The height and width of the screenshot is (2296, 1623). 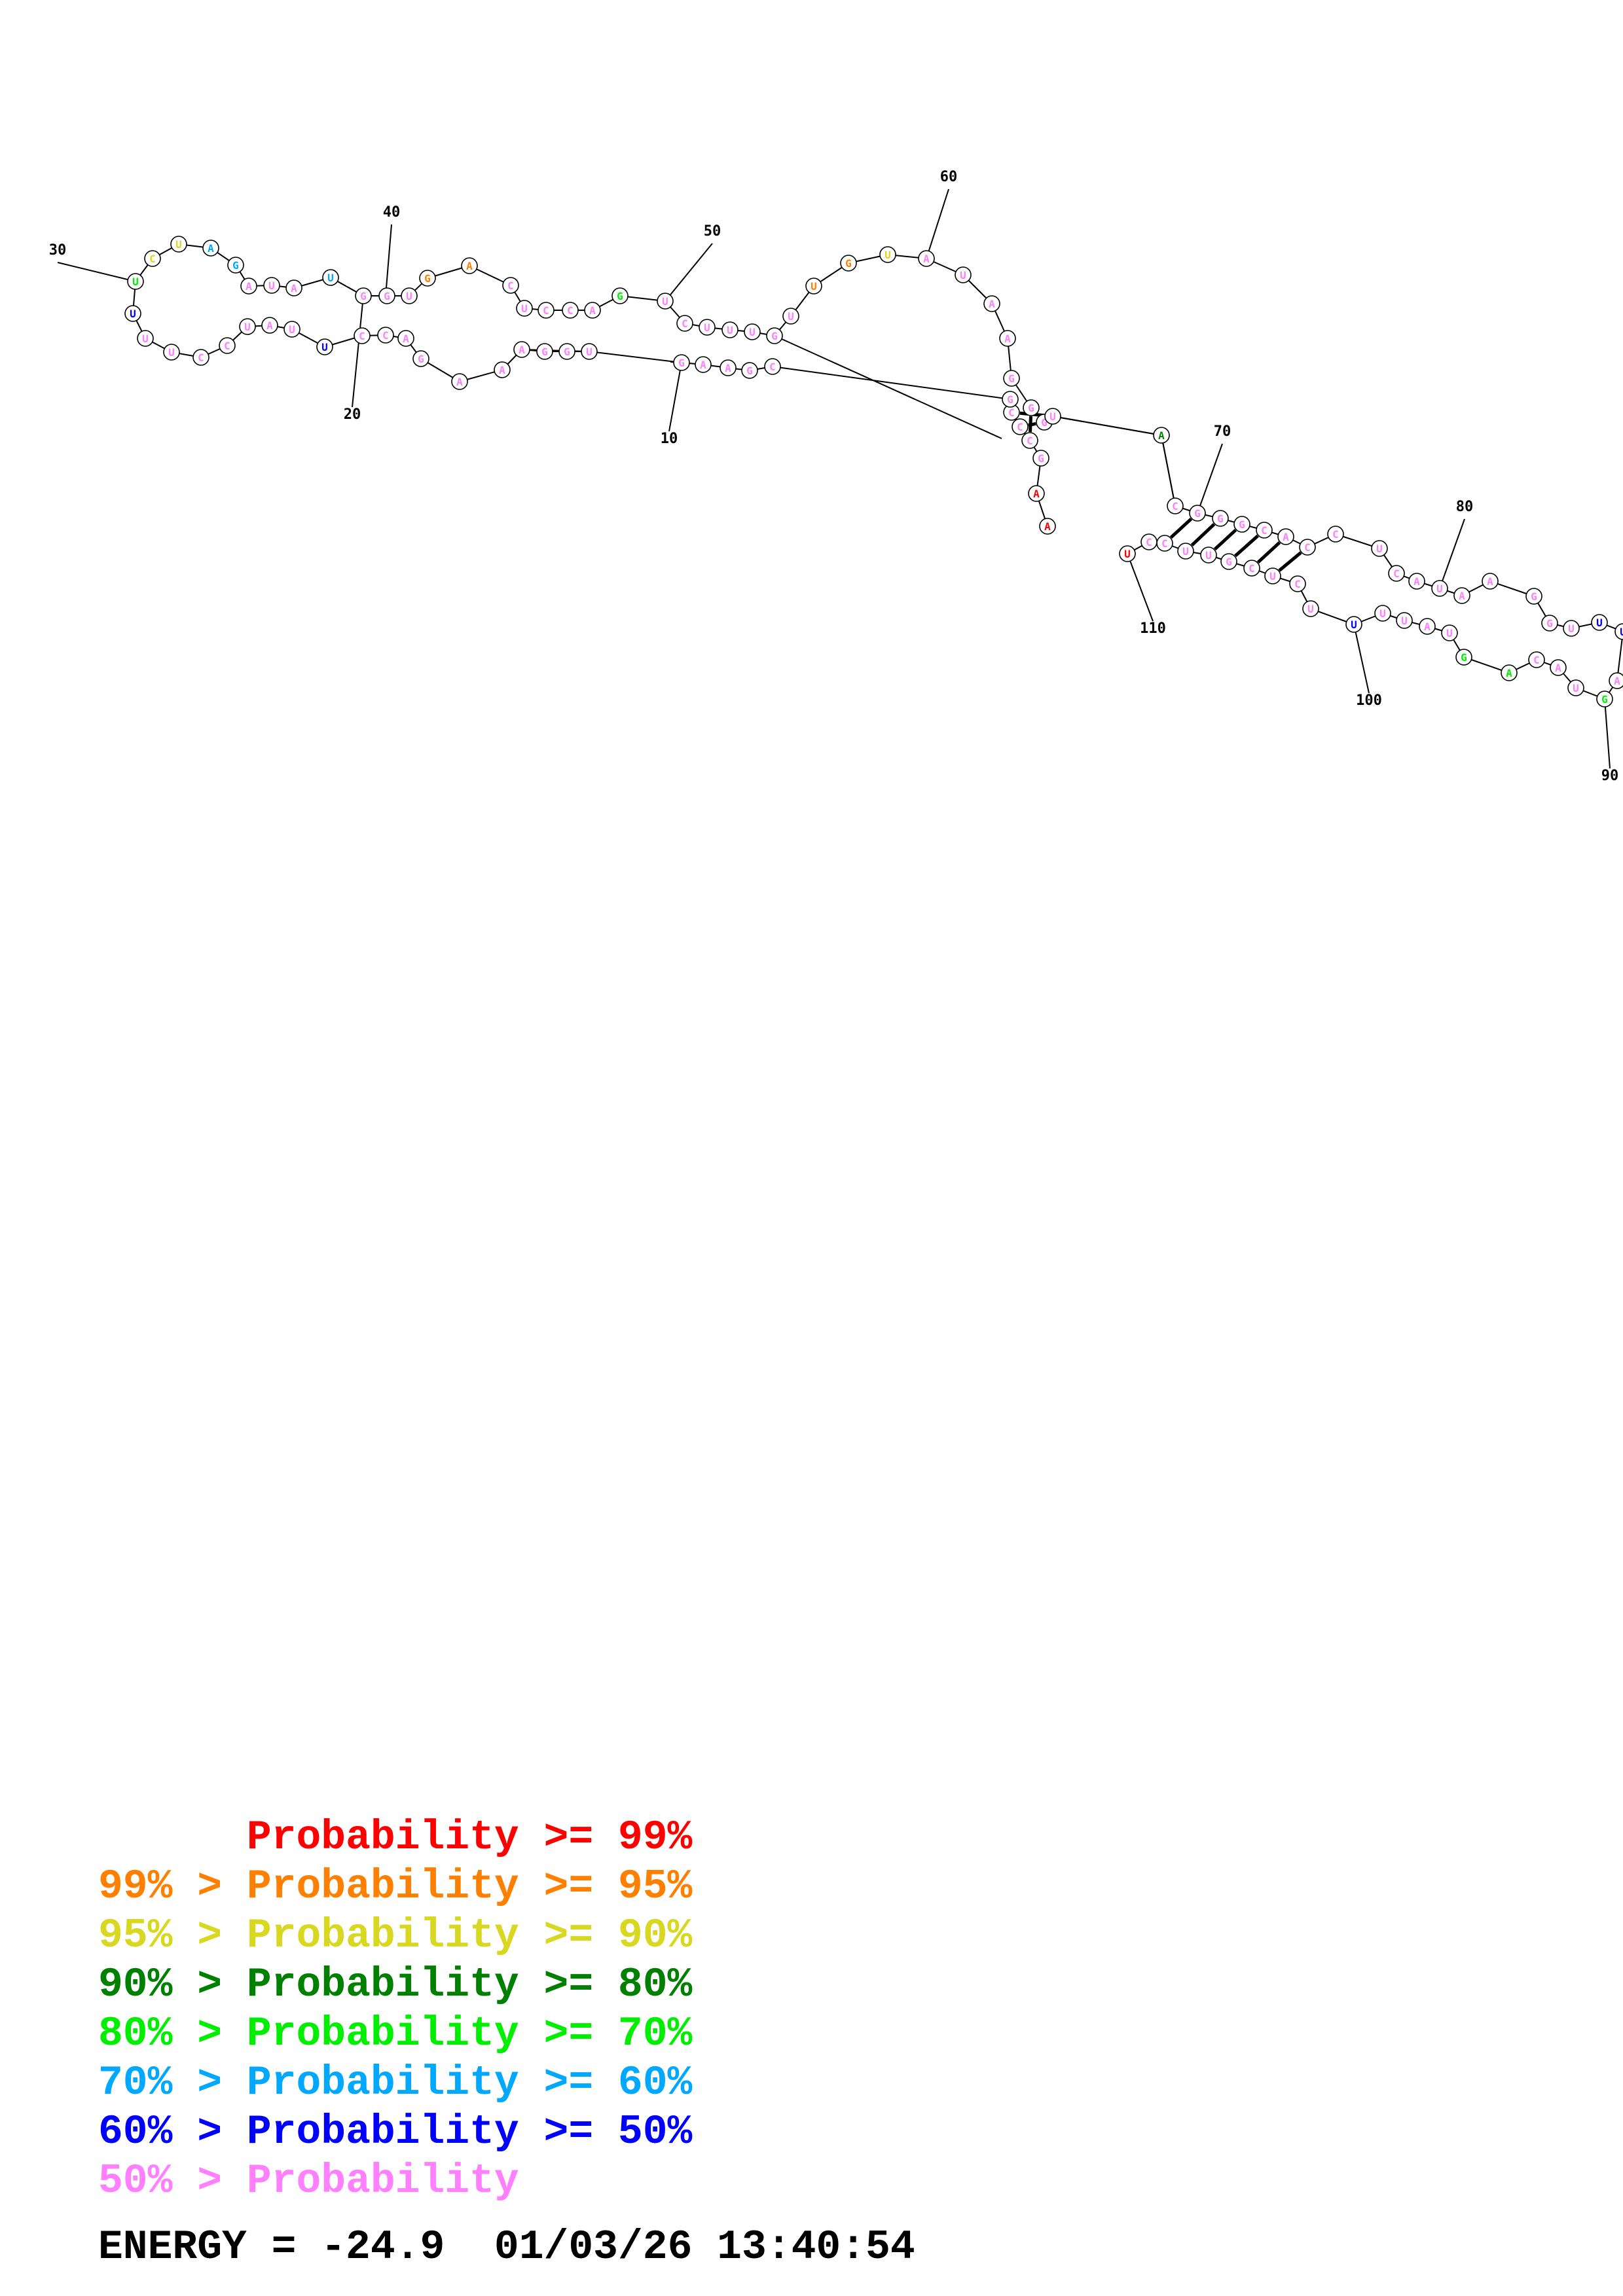 What do you see at coordinates (704, 2247) in the screenshot?
I see `timestamp: 01/03/26 13:40:54` at bounding box center [704, 2247].